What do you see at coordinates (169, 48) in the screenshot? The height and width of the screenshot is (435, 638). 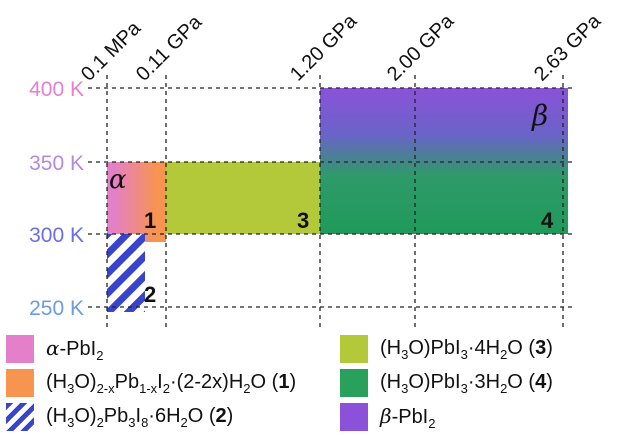 I see `pressure-label-1: 0.11 GPa` at bounding box center [169, 48].